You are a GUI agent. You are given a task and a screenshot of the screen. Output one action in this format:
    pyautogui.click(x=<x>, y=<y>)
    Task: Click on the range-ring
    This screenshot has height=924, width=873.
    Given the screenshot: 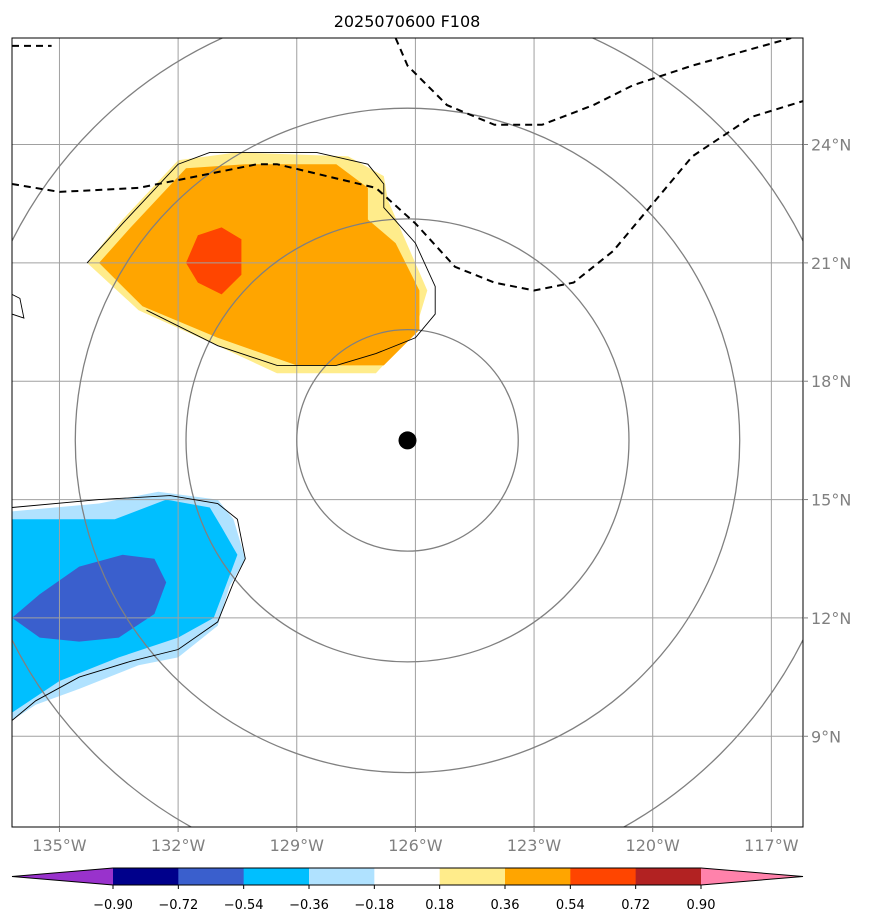 What is the action you would take?
    pyautogui.click(x=407, y=440)
    